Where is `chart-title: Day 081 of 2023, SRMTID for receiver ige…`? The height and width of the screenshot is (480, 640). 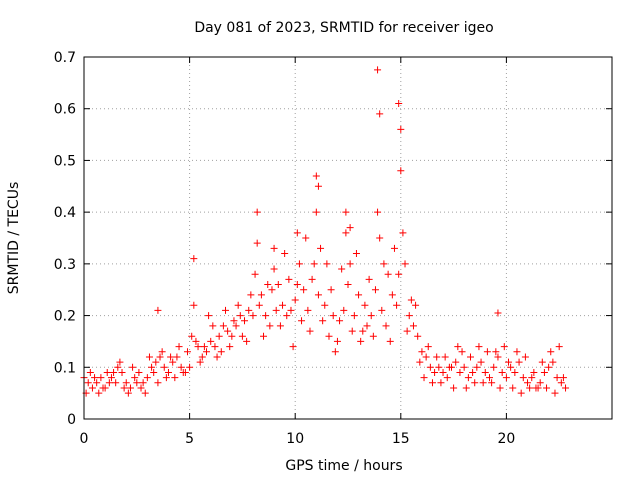 chart-title: Day 081 of 2023, SRMTID for receiver ige… is located at coordinates (343, 28).